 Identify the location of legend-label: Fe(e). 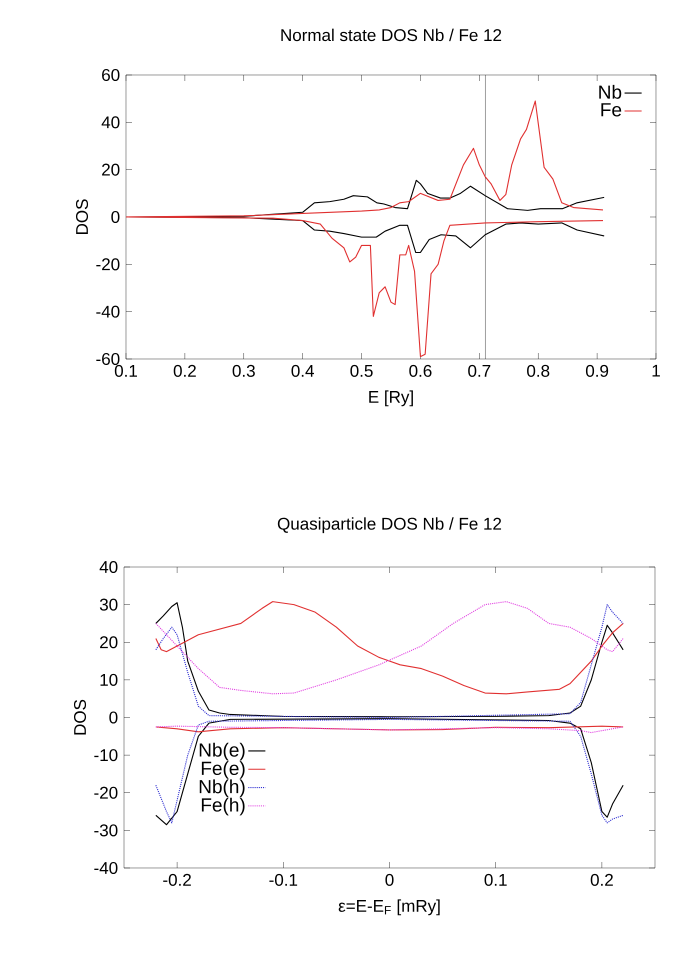
(223, 770).